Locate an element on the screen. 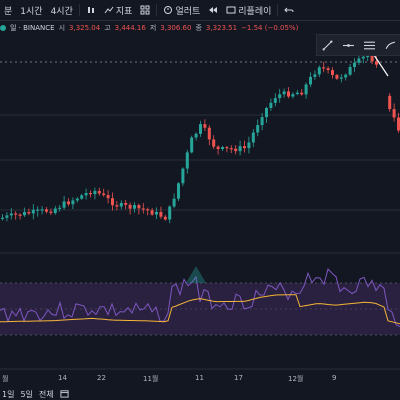 Image resolution: width=400 pixels, height=400 pixels. drawing-toolbar is located at coordinates (358, 45).